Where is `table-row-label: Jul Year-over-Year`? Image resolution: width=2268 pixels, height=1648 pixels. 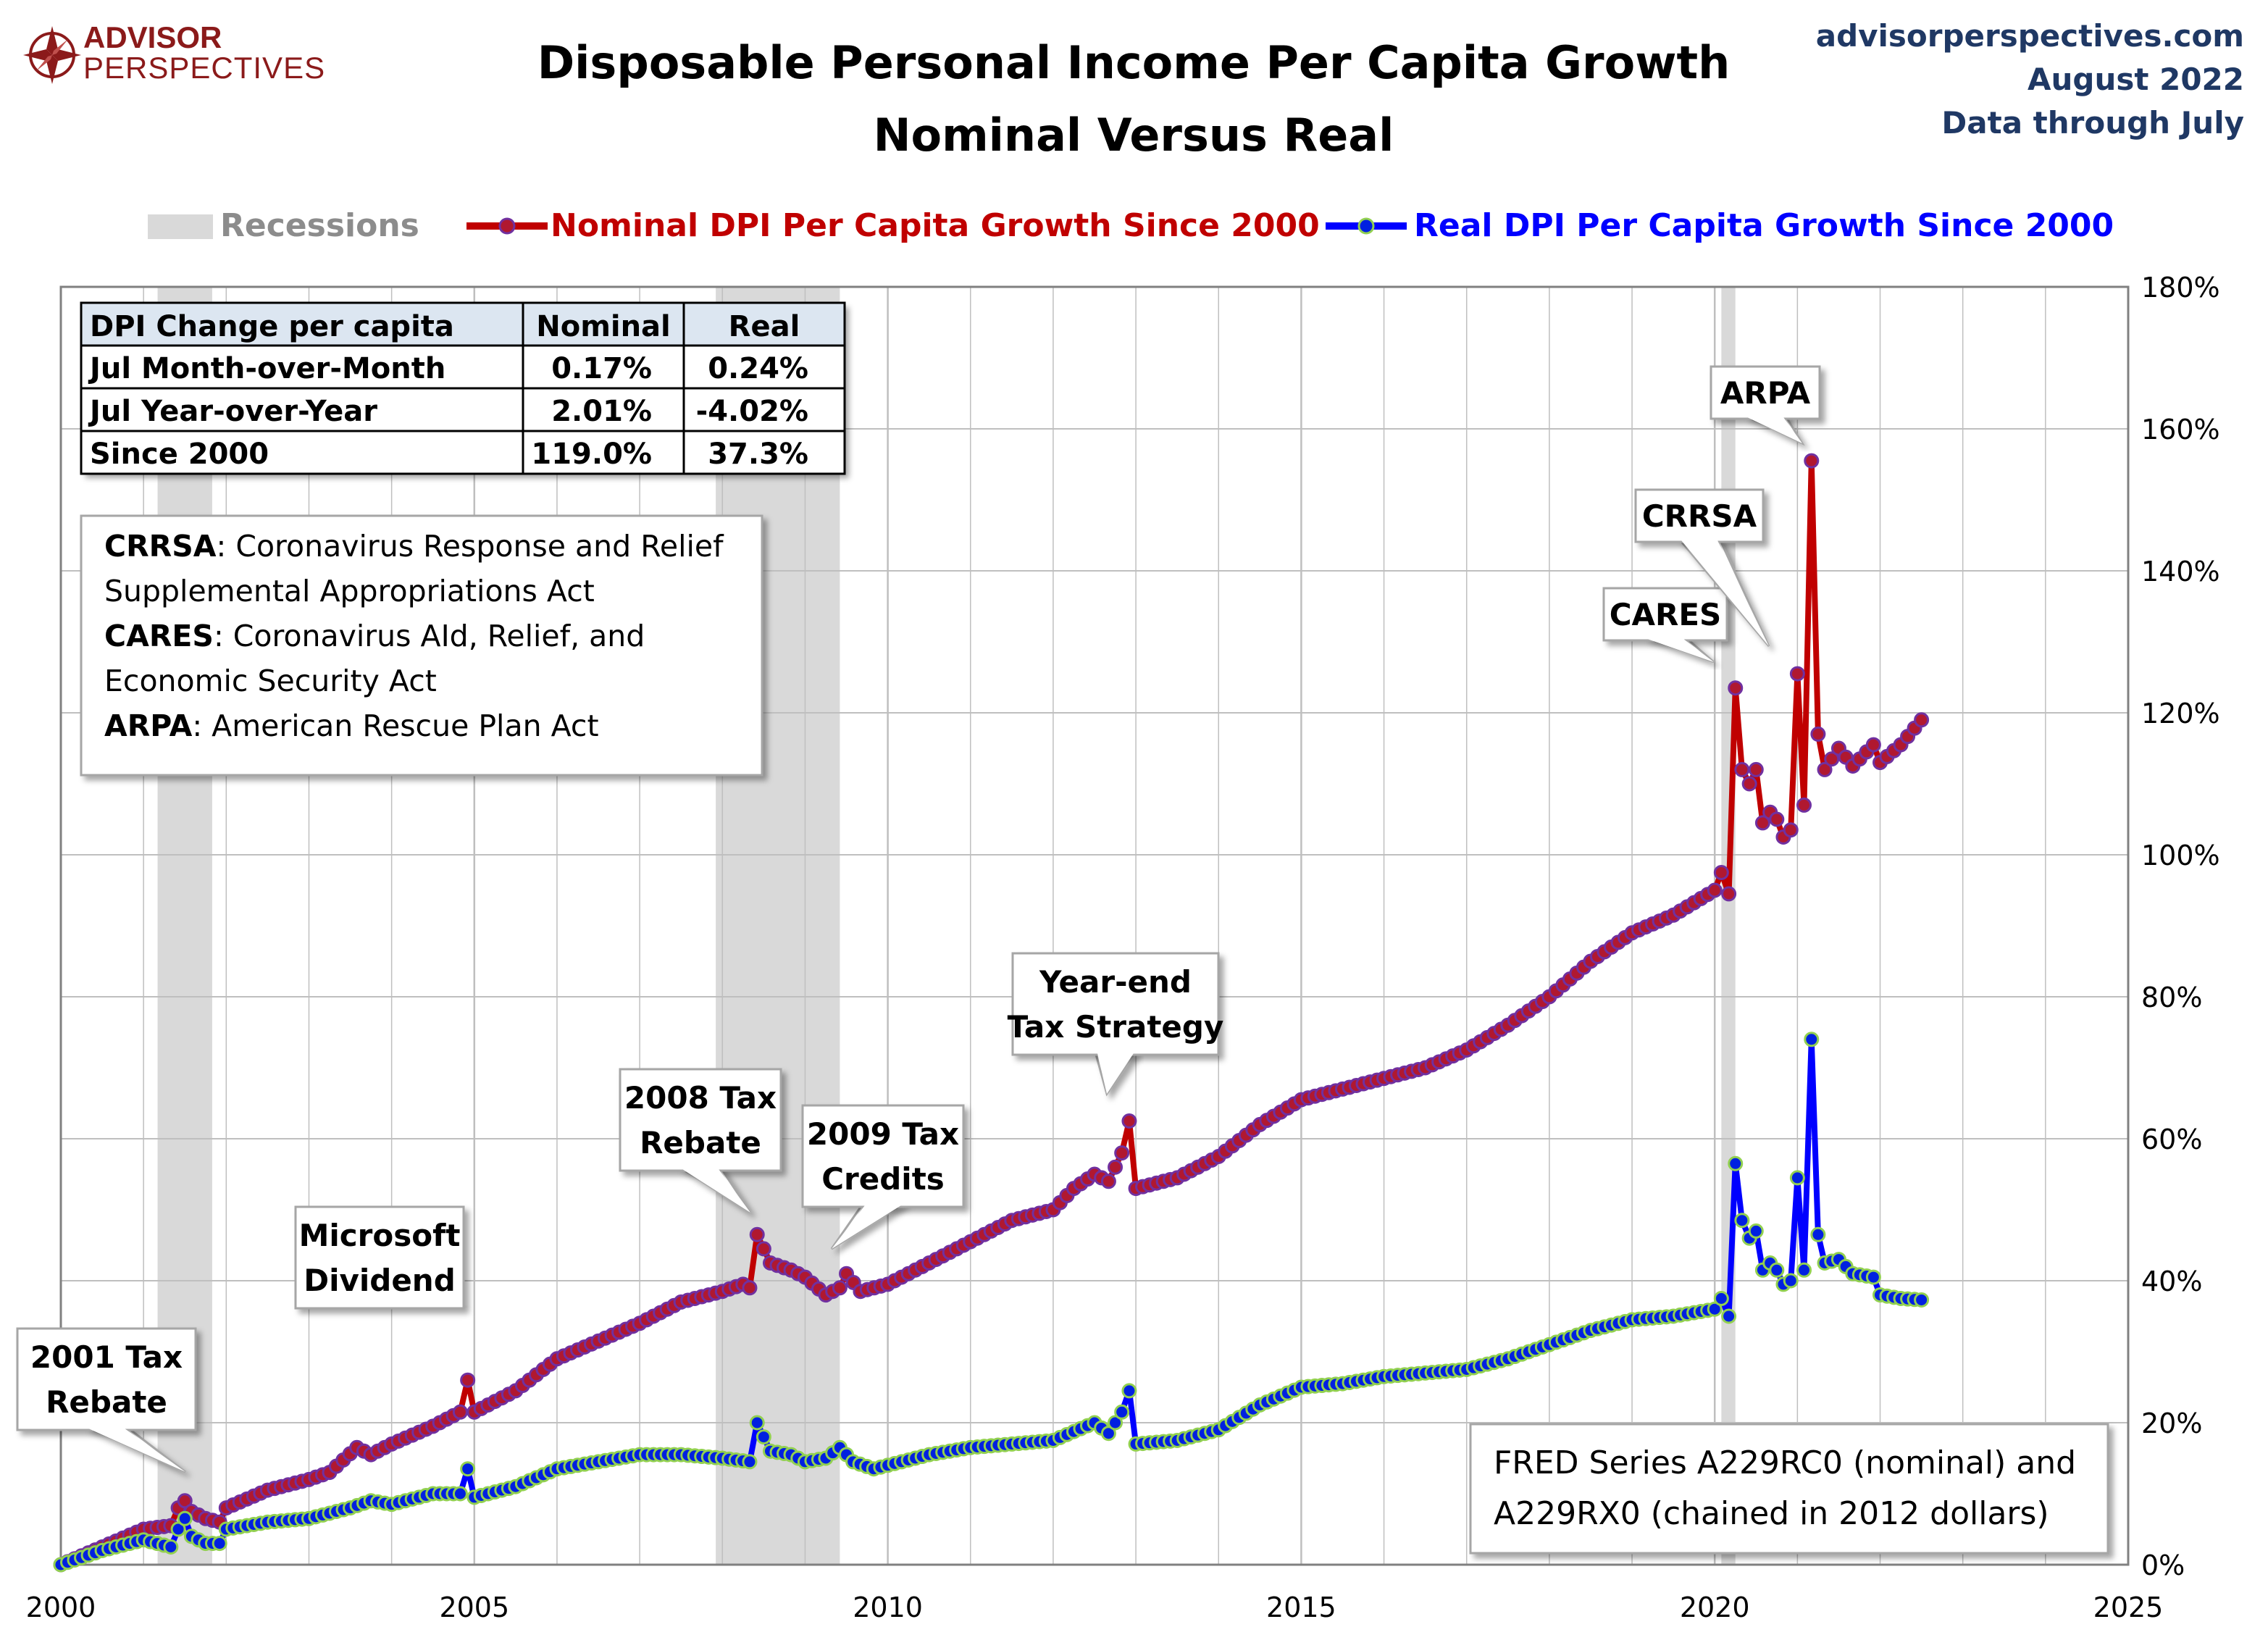
table-row-label: Jul Year-over-Year is located at coordinates (233, 411).